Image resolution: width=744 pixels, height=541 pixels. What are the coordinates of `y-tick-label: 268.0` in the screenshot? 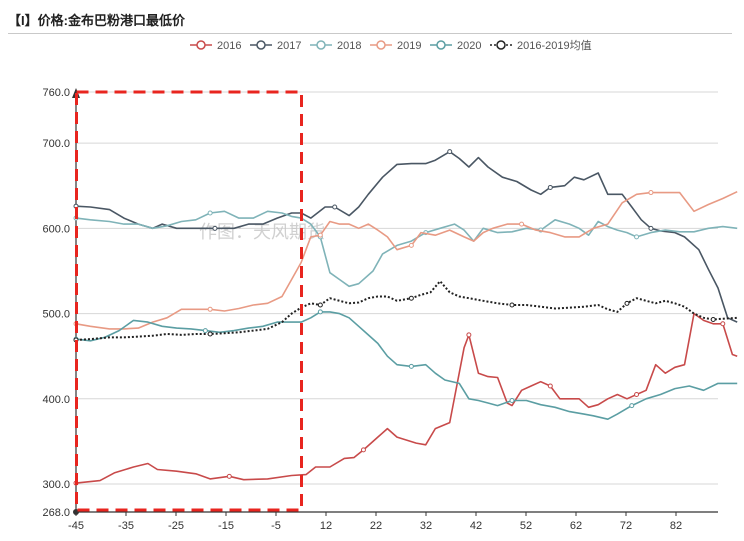 It's located at (56, 513).